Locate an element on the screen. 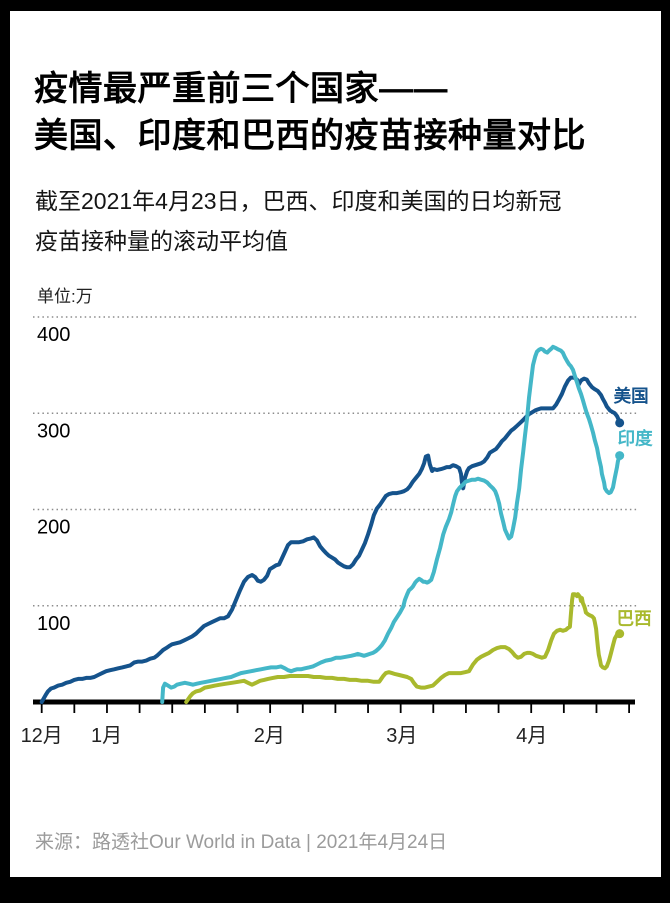 This screenshot has width=670, height=903. y-axis-label-400: 400 is located at coordinates (53, 335).